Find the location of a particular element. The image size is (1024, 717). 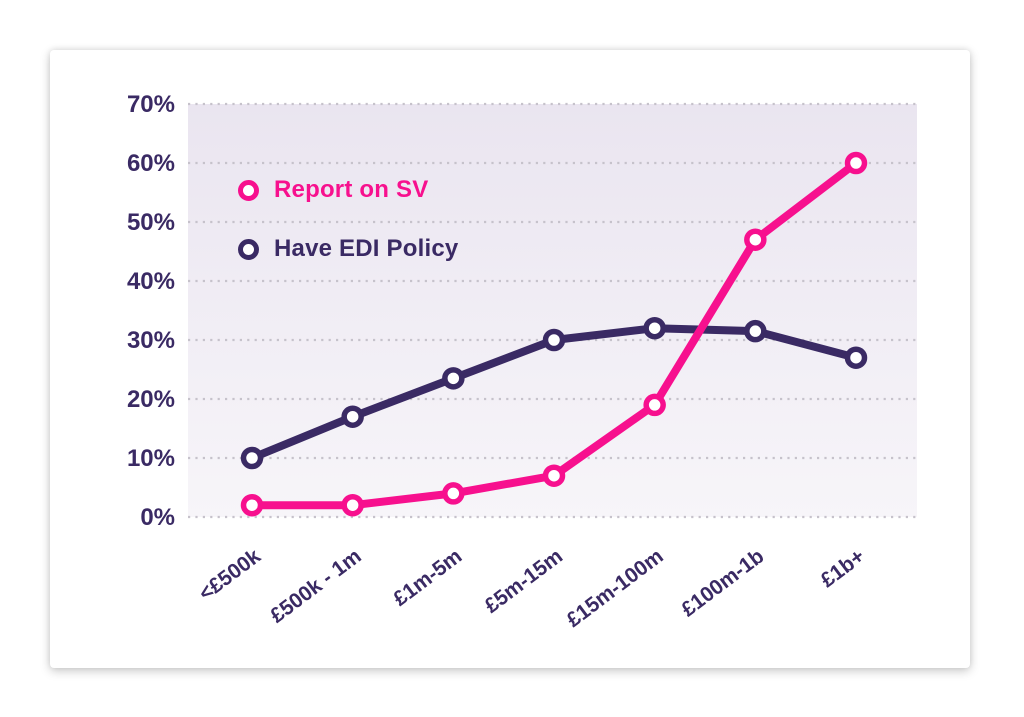

legend-marker-have-edi-policy-icon is located at coordinates (248, 249).